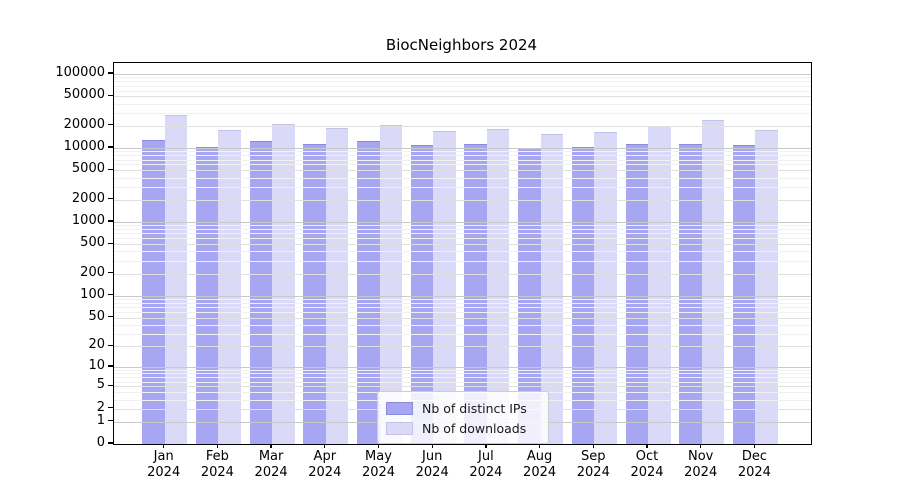 This screenshot has width=900, height=500. Describe the element at coordinates (88, 169) in the screenshot. I see `y-tick-label-5000: 5000` at that location.